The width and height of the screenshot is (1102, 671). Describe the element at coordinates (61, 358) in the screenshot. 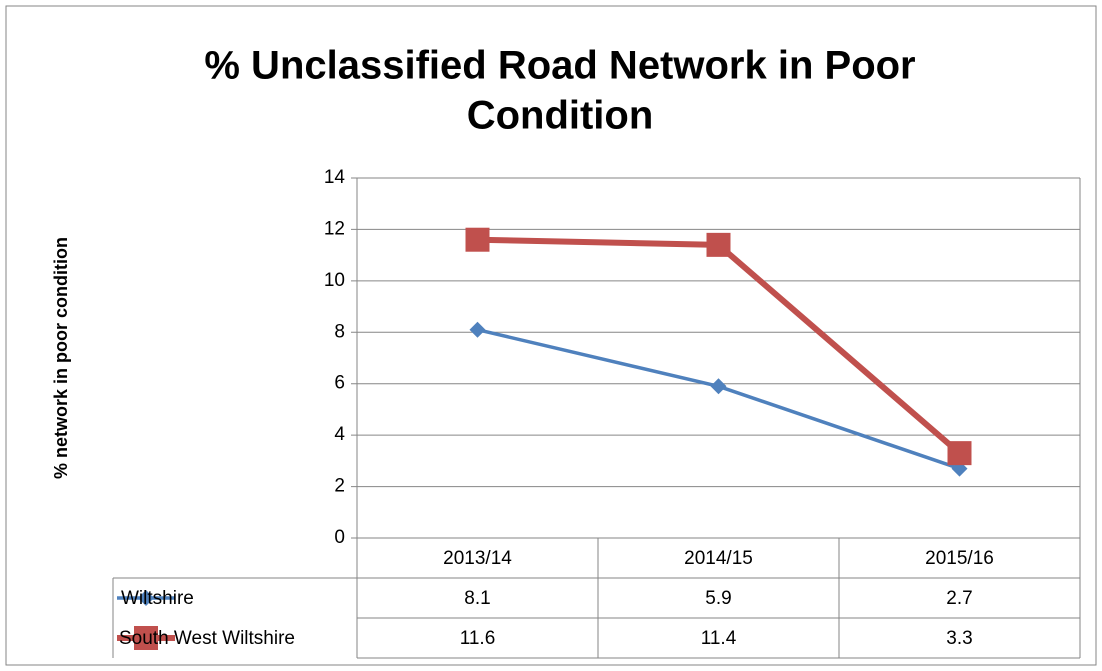

I see `y-axis-label: % network in poor condition` at that location.